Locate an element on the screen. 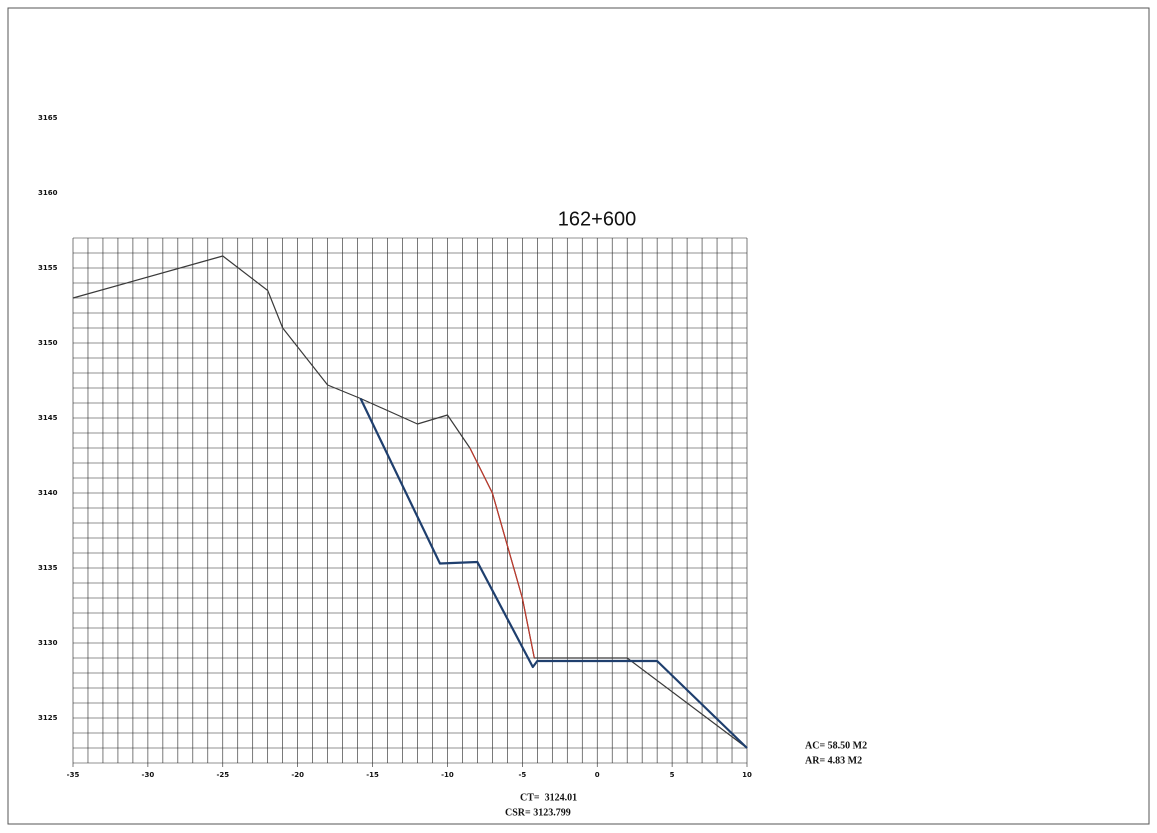  y-tick-label: 3130 is located at coordinates (48, 643).